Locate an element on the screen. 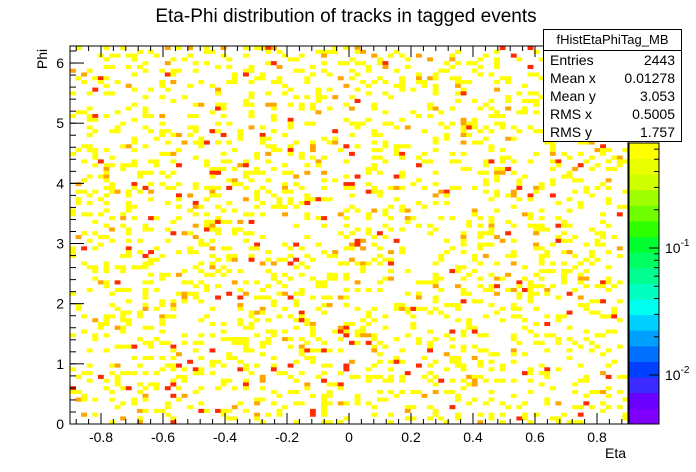 This screenshot has width=696, height=472. stats-rms-y-label: RMS y is located at coordinates (571, 132).